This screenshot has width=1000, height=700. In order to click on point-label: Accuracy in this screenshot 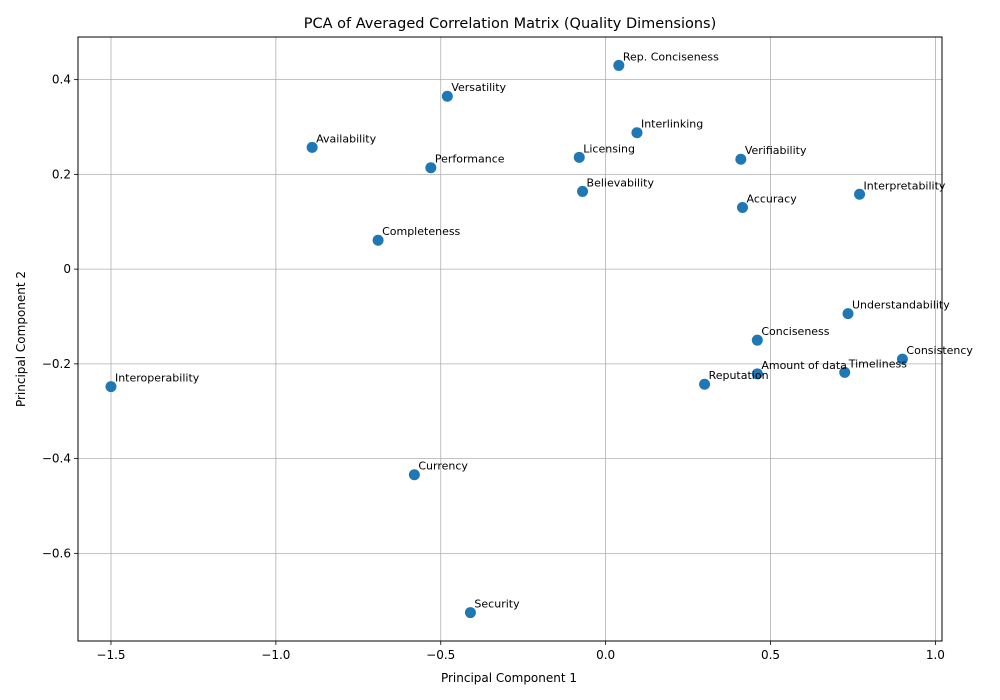, I will do `click(771, 199)`.